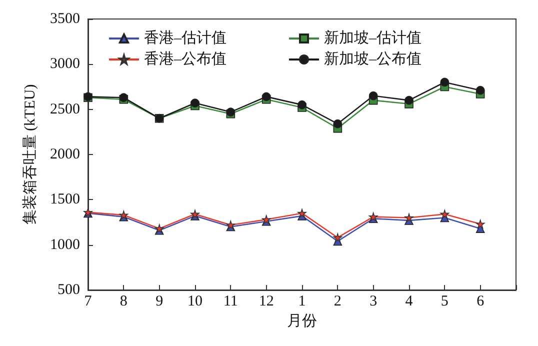 Image resolution: width=538 pixels, height=346 pixels. Describe the element at coordinates (409, 302) in the screenshot. I see `x-tick-label: 4` at that location.